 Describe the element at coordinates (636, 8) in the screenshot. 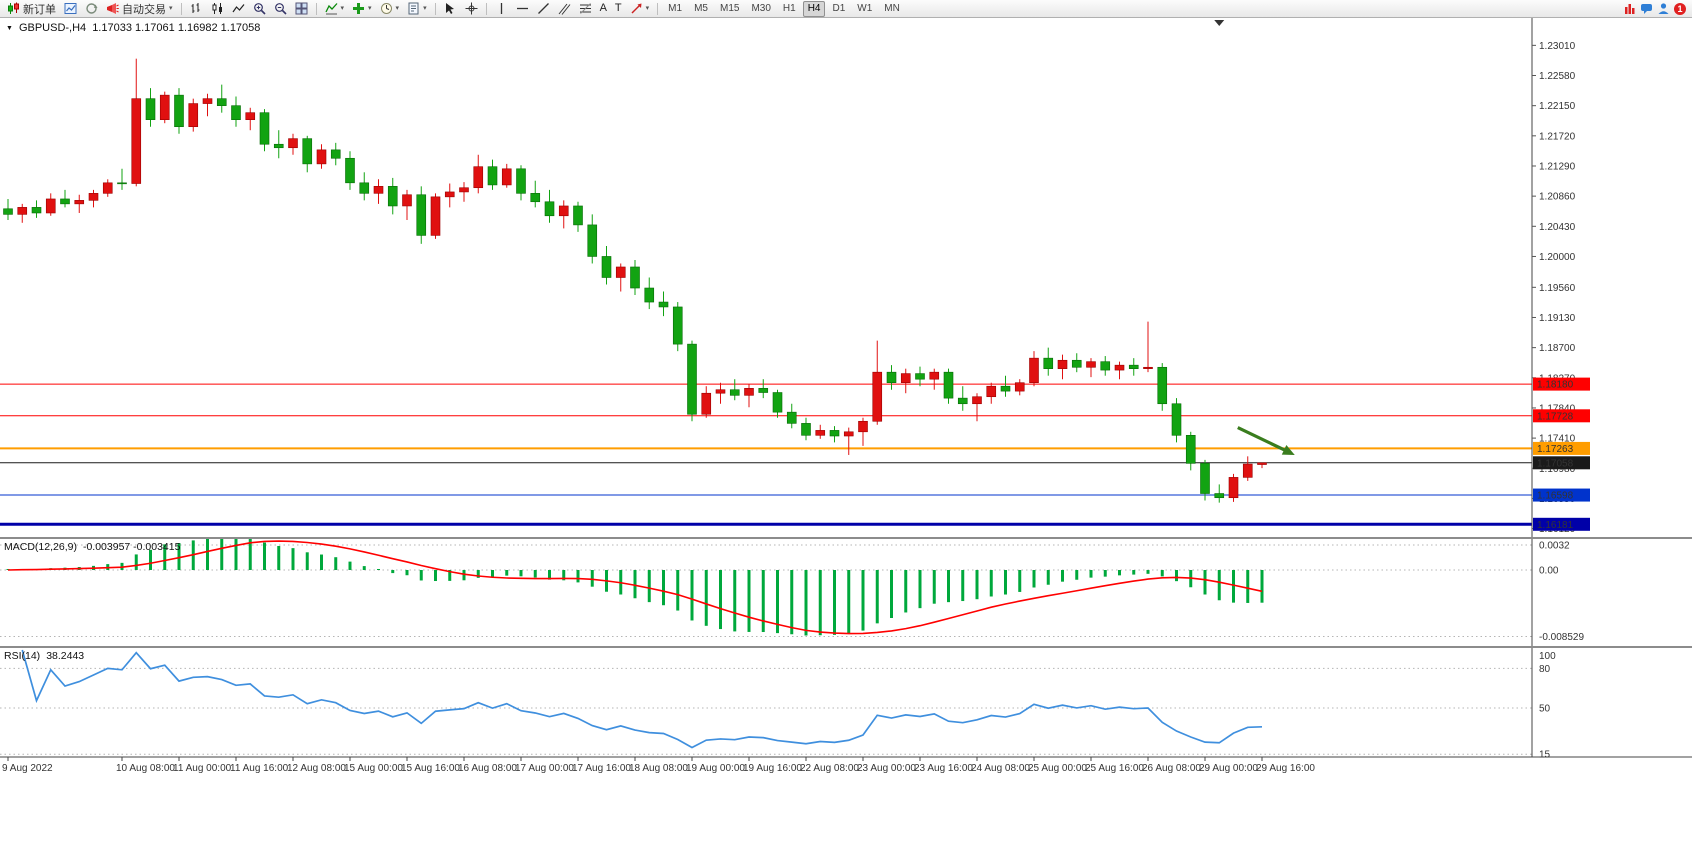

I see `arrow-object-icon` at that location.